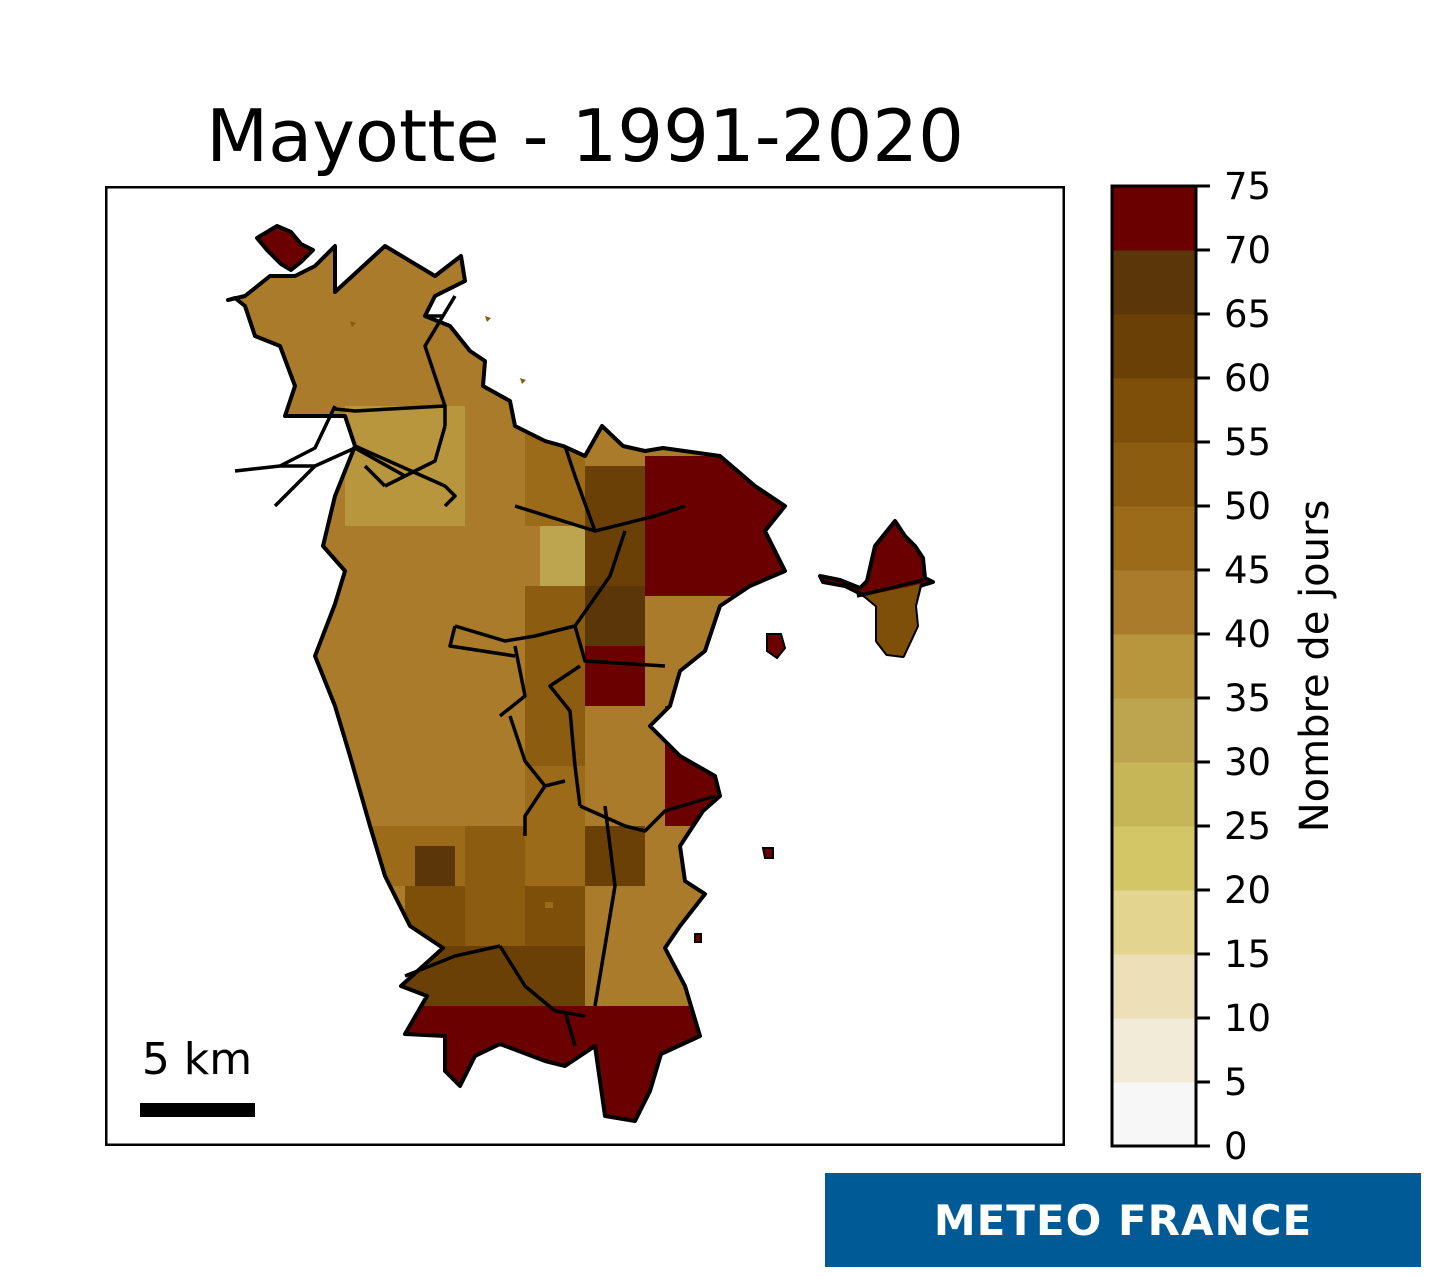  Describe the element at coordinates (568, 629) in the screenshot. I see `small-islets` at that location.